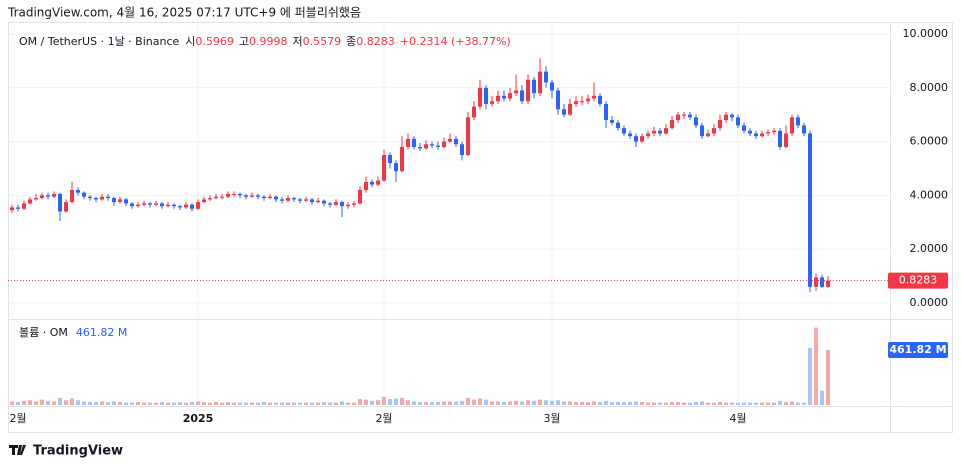 The image size is (962, 469). Describe the element at coordinates (929, 194) in the screenshot. I see `y-tick-label: 4.0000` at that location.